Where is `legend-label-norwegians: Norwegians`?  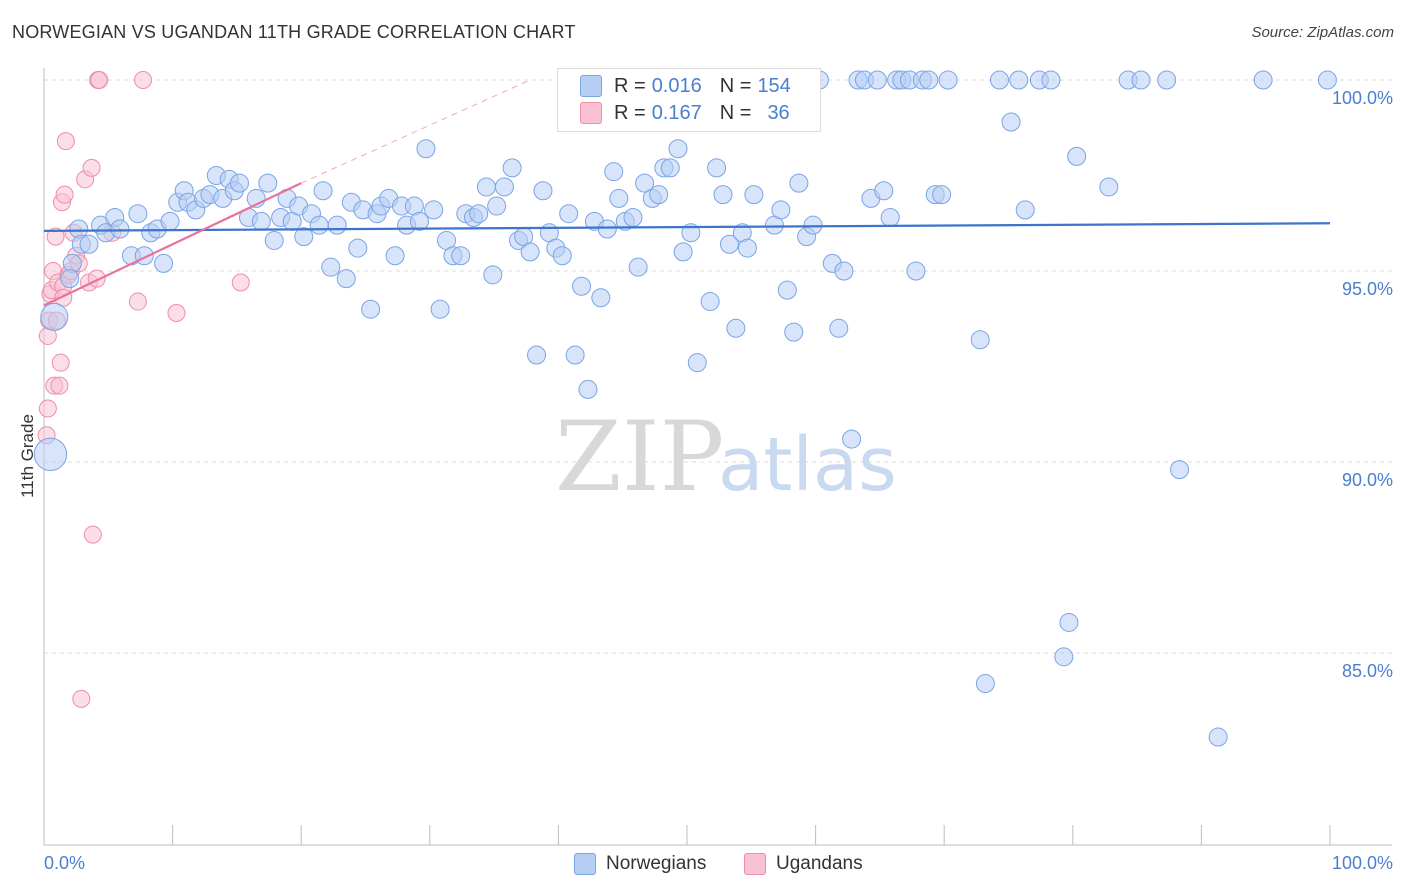
legend-label-norwegians: Norwegians is located at coordinates (656, 863).